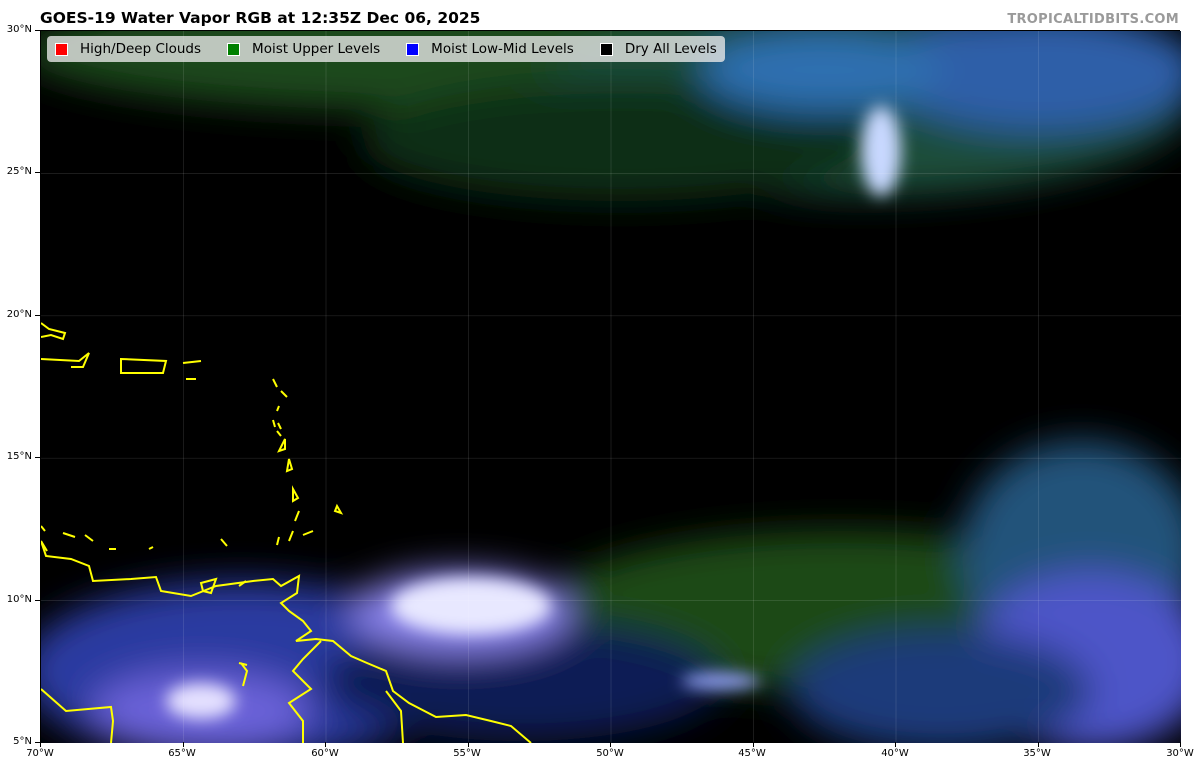  Describe the element at coordinates (502, 49) in the screenshot. I see `legend-label: Moist Low-Mid Levels` at that location.